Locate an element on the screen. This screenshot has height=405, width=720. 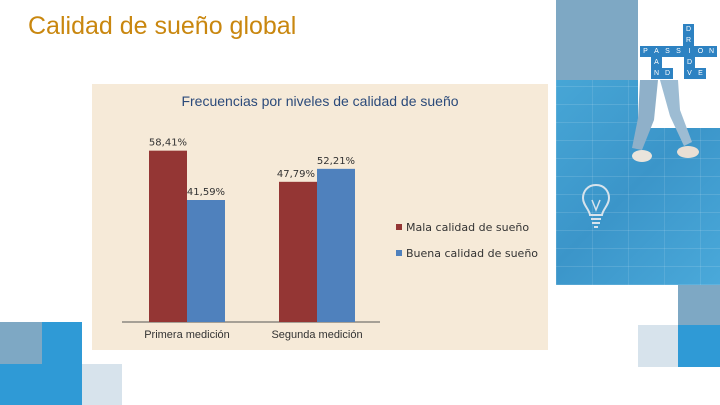
jeans-legs-illustration is located at coordinates (665, 121).